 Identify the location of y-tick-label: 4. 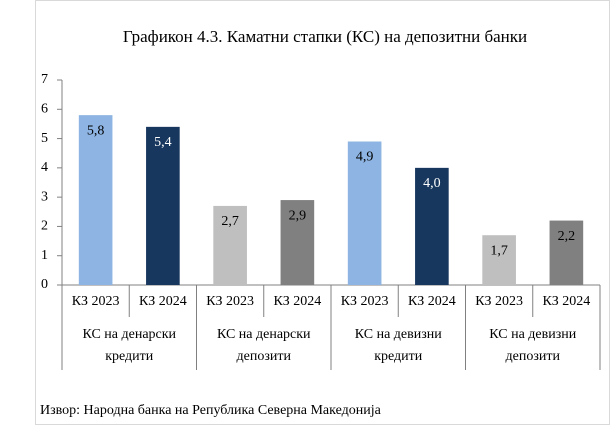
(44, 167).